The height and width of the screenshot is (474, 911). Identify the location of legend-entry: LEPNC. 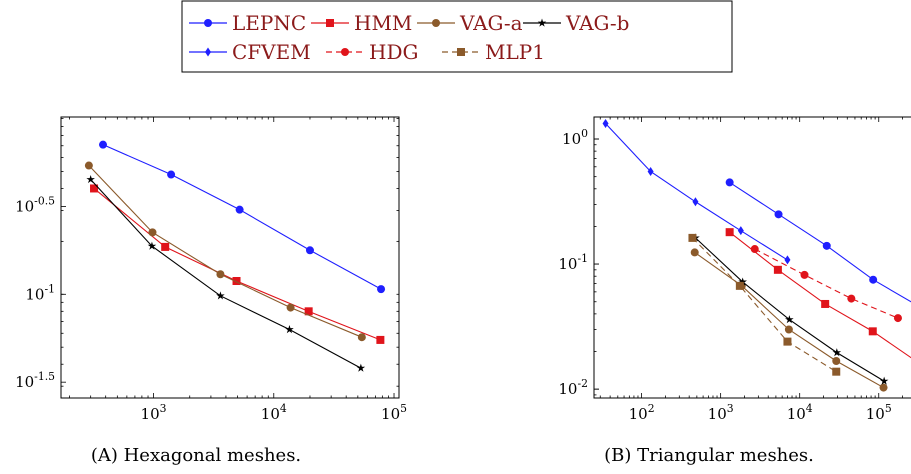
(247, 23).